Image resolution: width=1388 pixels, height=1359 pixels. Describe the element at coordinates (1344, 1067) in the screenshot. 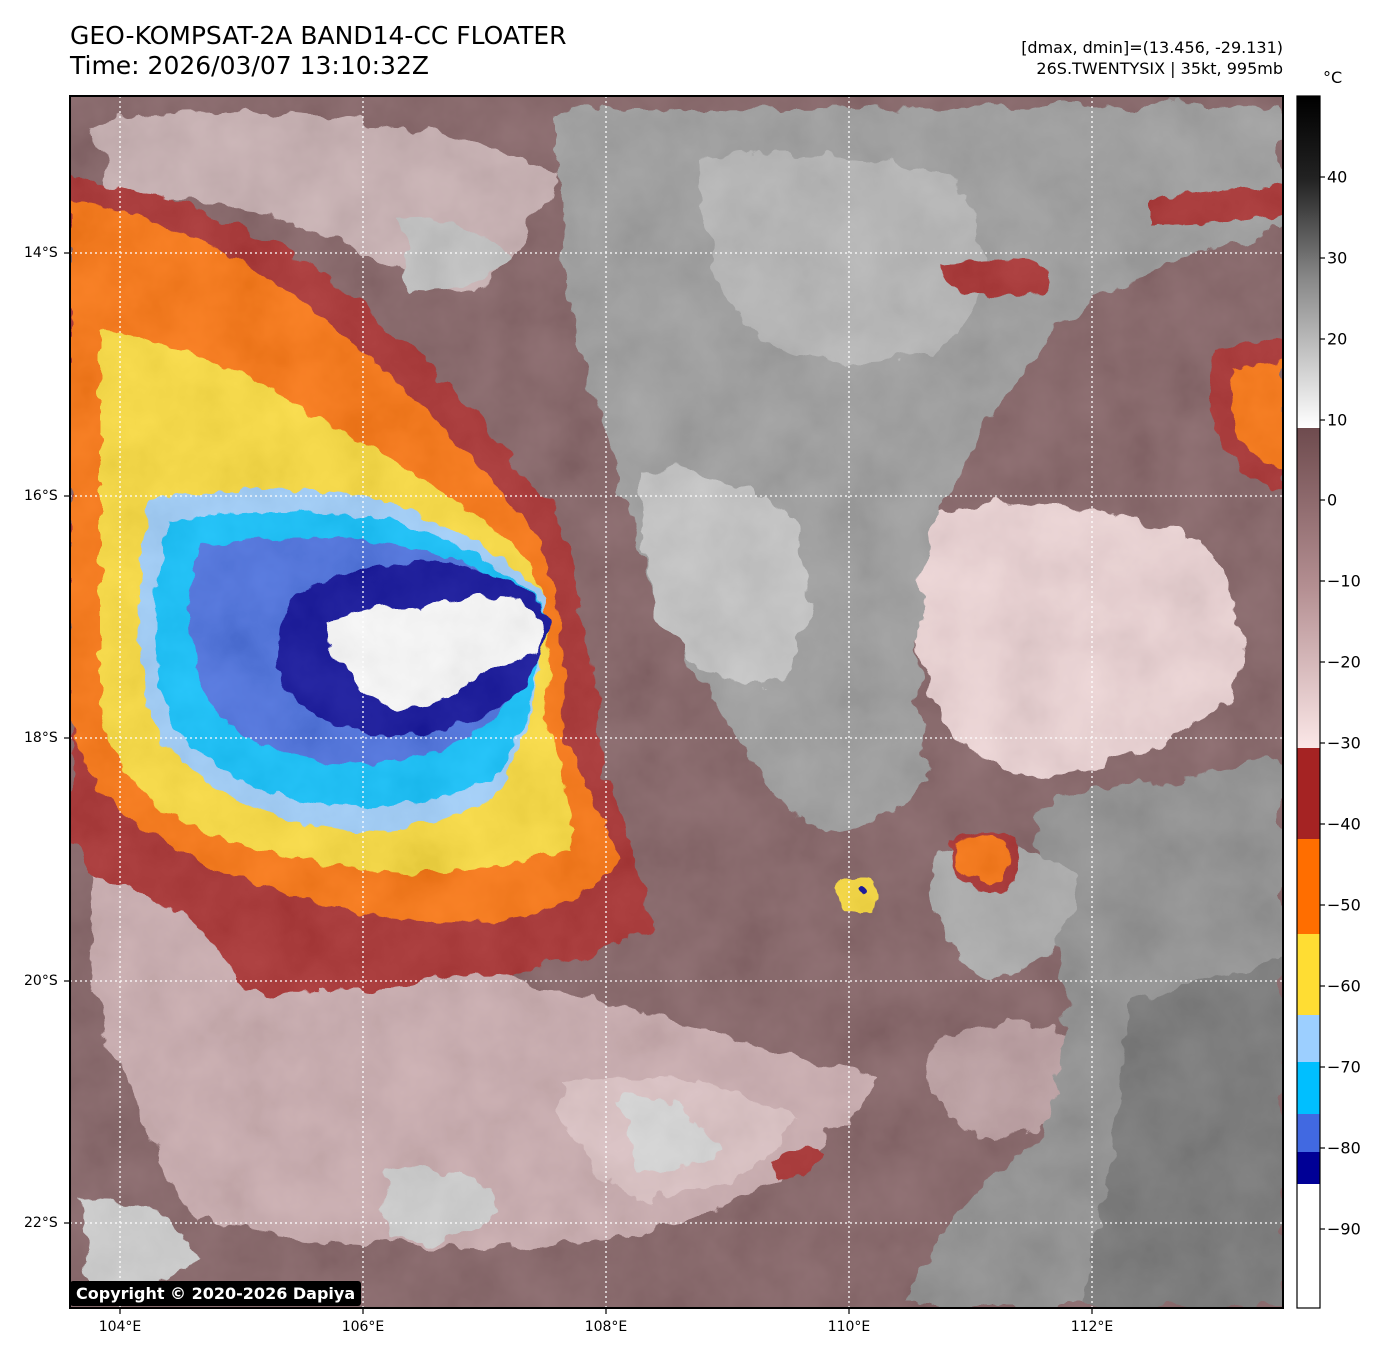

I see `colorbar-tick: −70` at that location.